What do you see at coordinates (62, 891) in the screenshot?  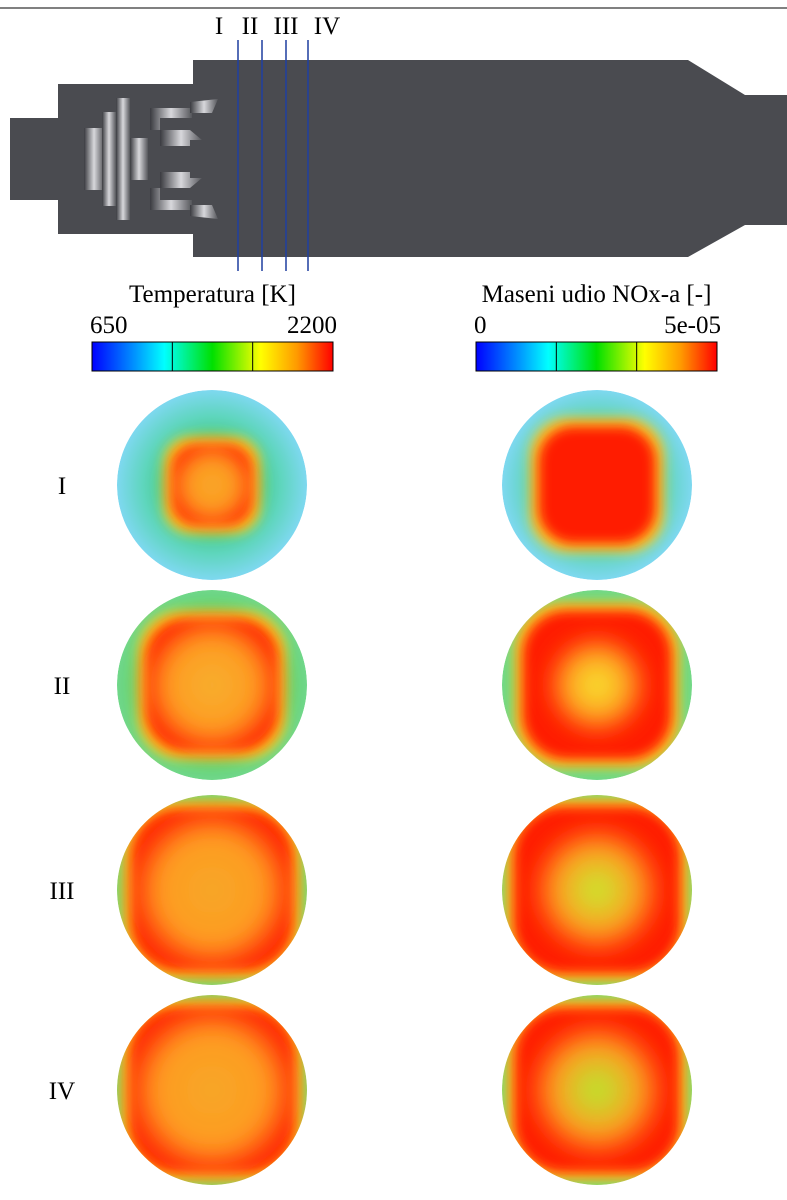 I see `row-label: III` at bounding box center [62, 891].